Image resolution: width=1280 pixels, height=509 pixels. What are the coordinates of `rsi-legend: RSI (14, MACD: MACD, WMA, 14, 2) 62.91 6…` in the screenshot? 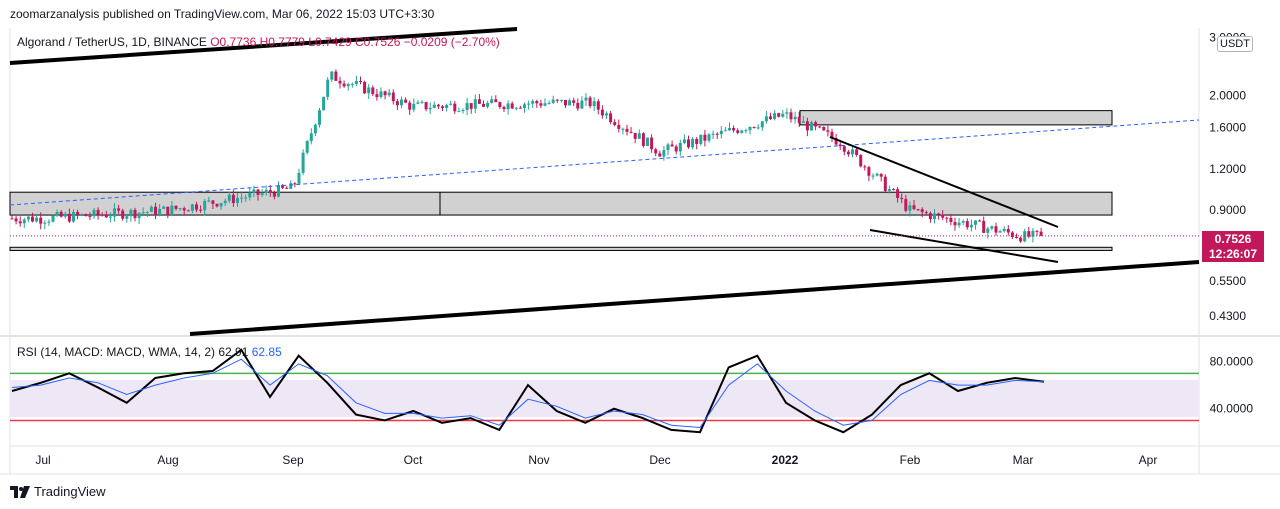 It's located at (149, 352).